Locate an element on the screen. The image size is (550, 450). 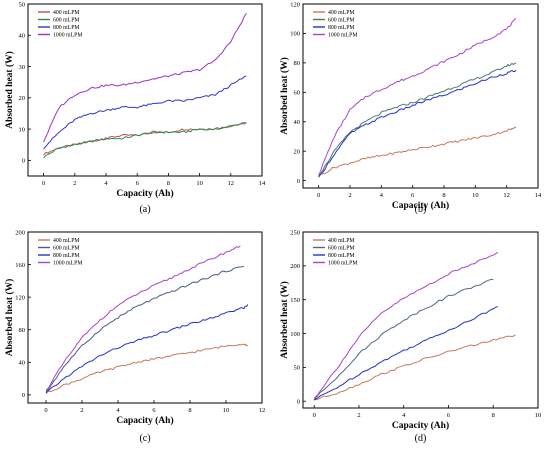
y-tick-label: 250 is located at coordinates (295, 232).